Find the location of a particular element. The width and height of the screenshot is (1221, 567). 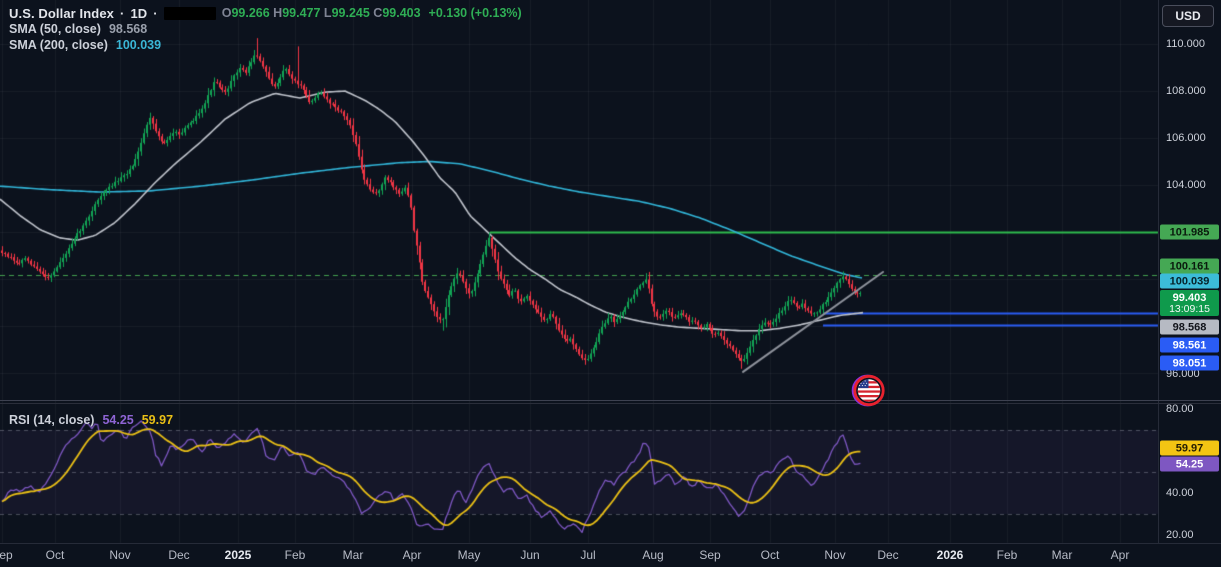

us-flag-symbol-logo is located at coordinates (868, 390).